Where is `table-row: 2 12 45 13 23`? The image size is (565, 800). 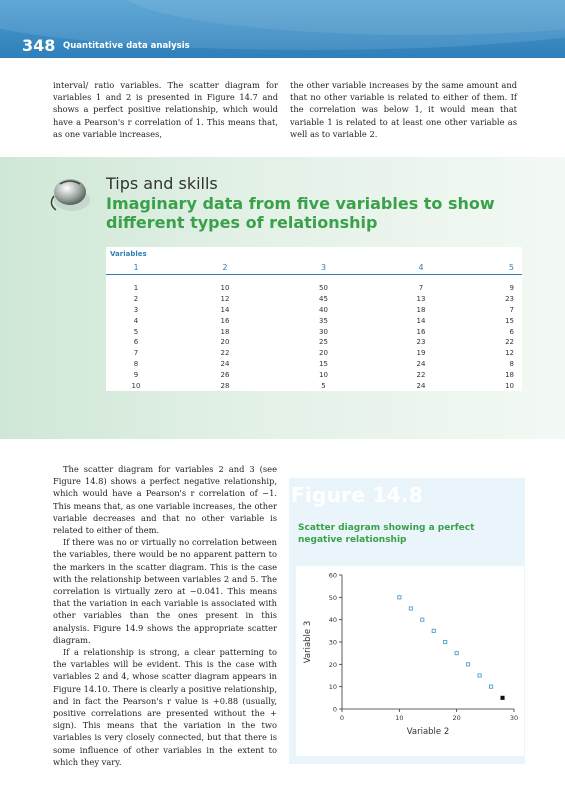 table-row: 2 12 45 13 23 is located at coordinates (314, 299).